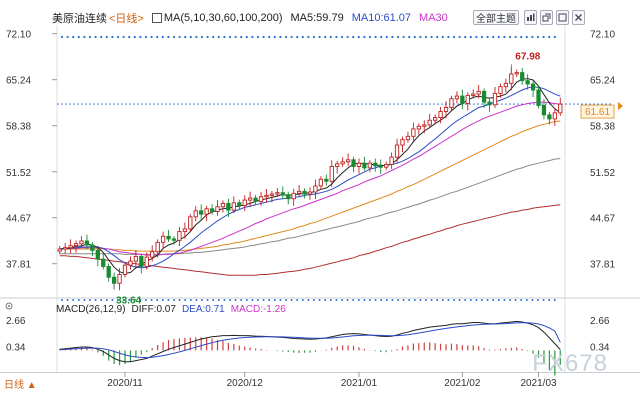  Describe the element at coordinates (91, 309) in the screenshot. I see `macd-title: MACD(26,12,9)` at that location.